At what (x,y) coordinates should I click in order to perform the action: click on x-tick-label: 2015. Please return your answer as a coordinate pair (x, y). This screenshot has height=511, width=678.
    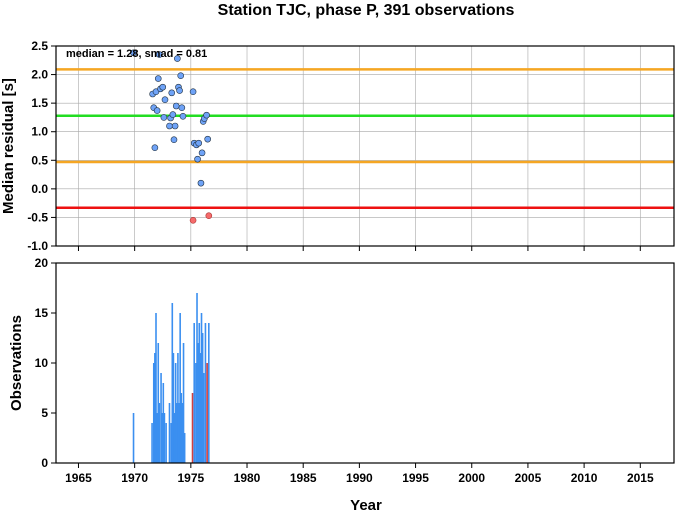
    Looking at the image, I should click on (640, 478).